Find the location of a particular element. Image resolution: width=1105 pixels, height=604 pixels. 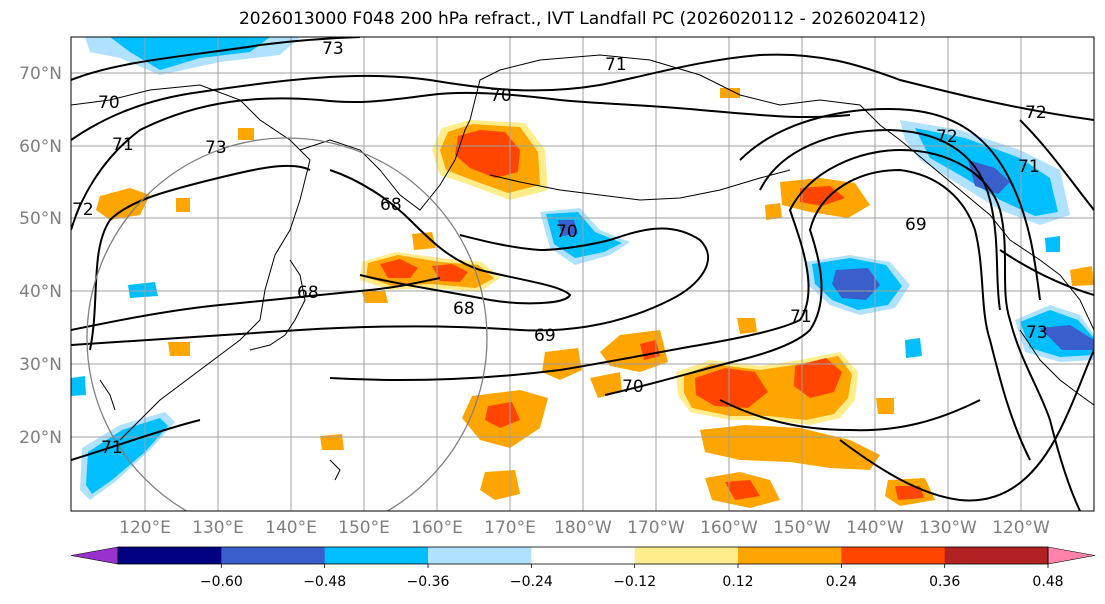

colorbar-tick-label: 0.48 is located at coordinates (1047, 582).